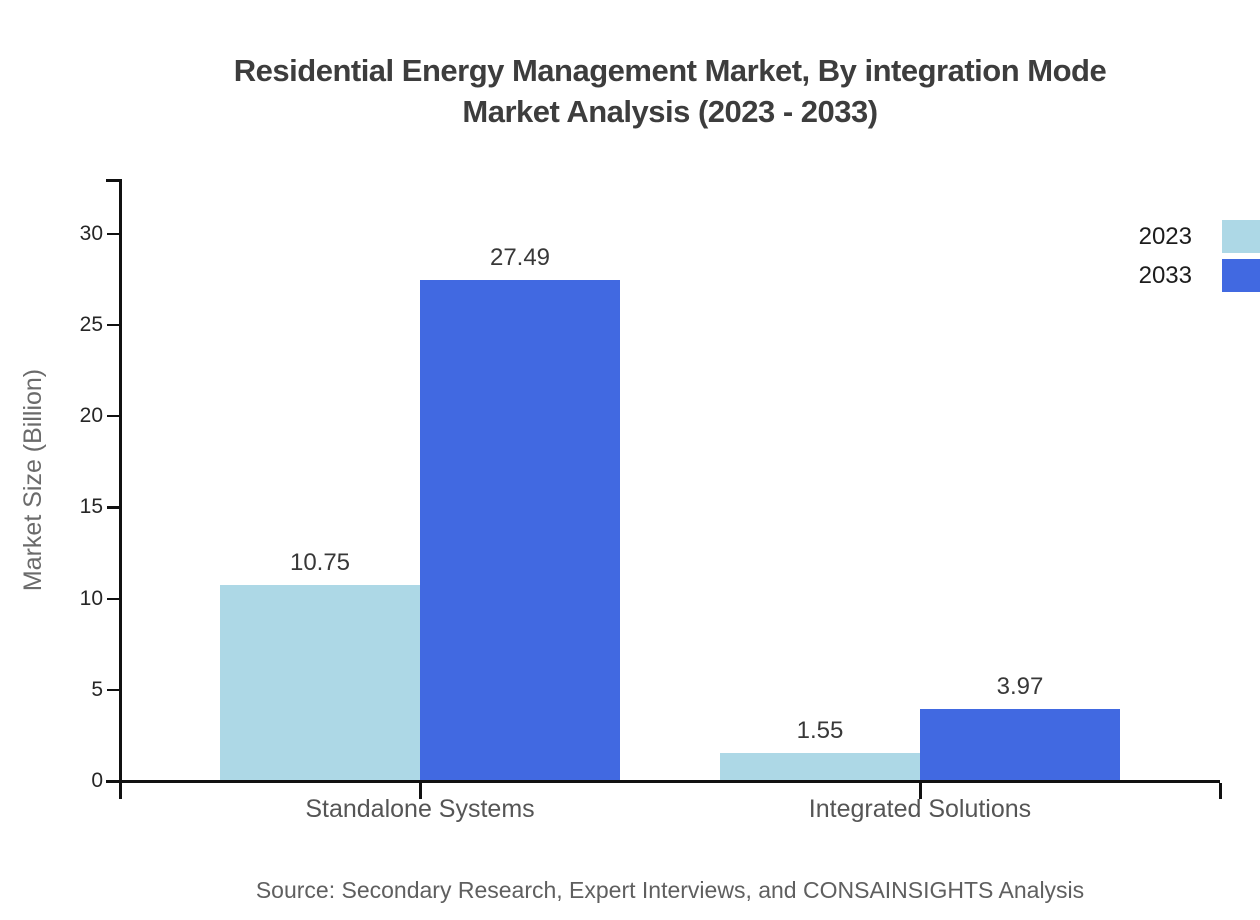  What do you see at coordinates (663, 781) in the screenshot?
I see `x-axis-line` at bounding box center [663, 781].